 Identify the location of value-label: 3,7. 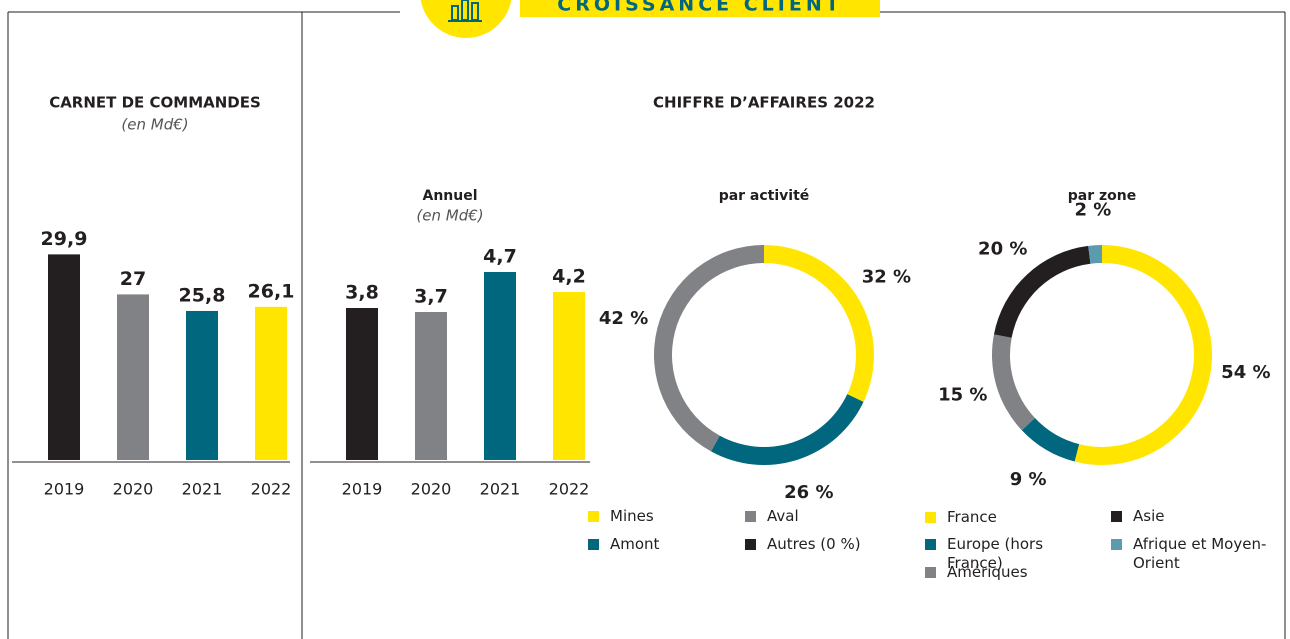
(431, 297).